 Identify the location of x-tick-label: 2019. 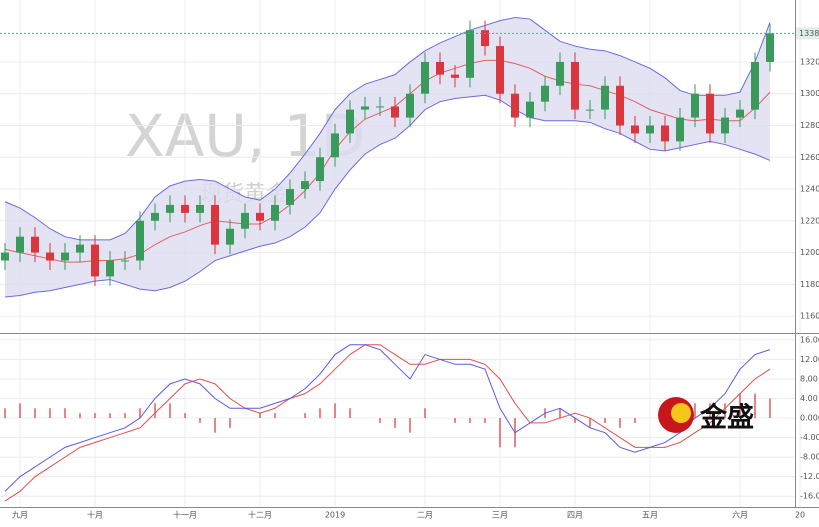
(335, 515).